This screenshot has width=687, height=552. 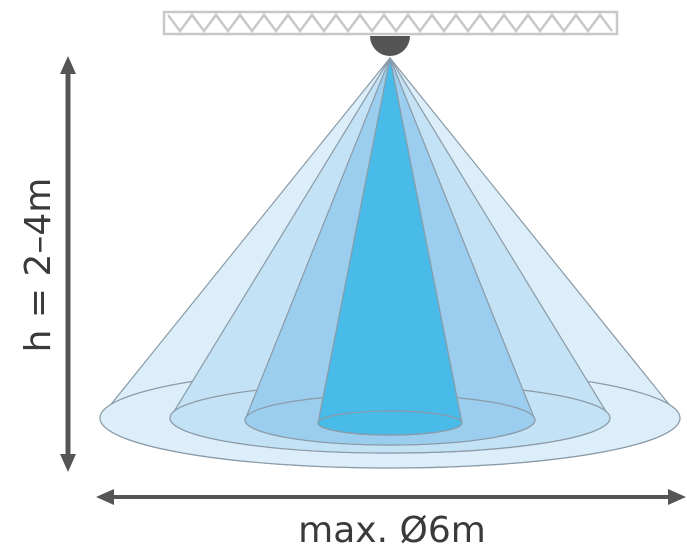 What do you see at coordinates (391, 497) in the screenshot?
I see `diameter-arrow` at bounding box center [391, 497].